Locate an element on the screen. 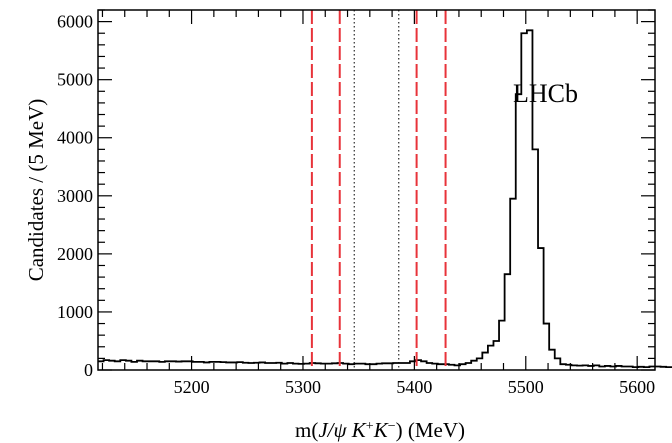 This screenshot has width=672, height=443. y-axis-title: Candidates / (5 MeV) is located at coordinates (36, 190).